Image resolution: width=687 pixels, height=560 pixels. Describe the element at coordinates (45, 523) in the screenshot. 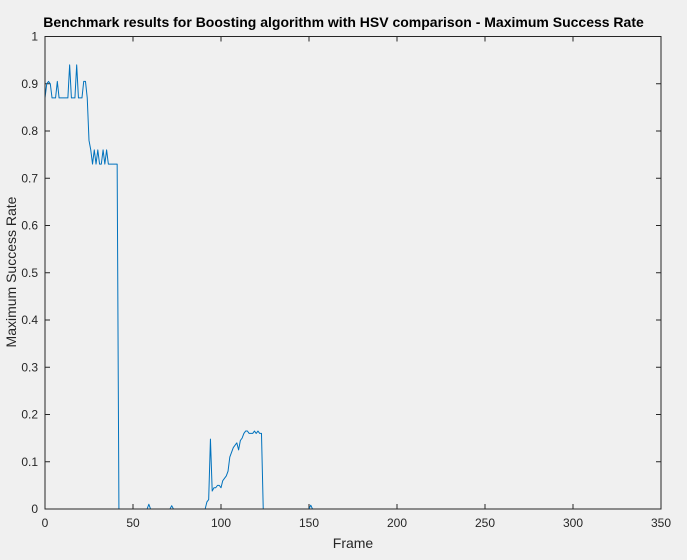

I see `x-tick-label: 0` at that location.